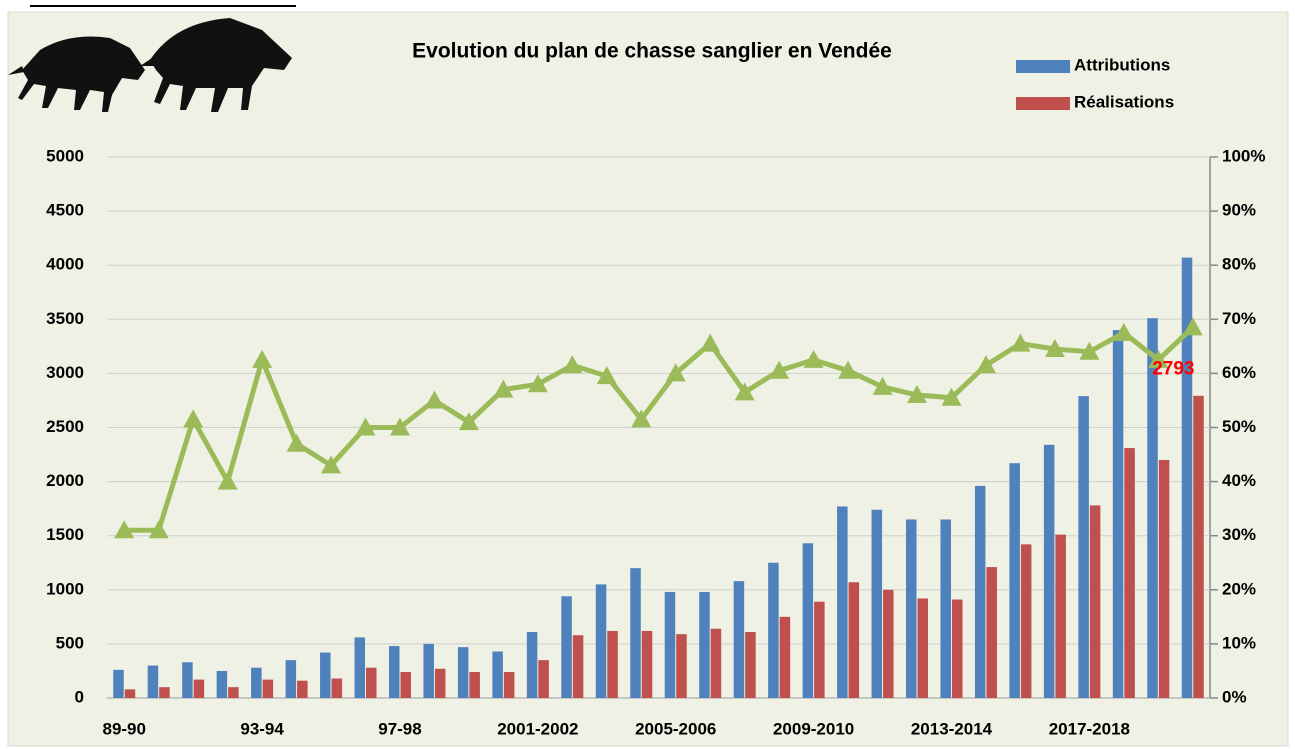 This screenshot has width=1295, height=749. Describe the element at coordinates (150, 65) in the screenshot. I see `boar-silhouettes` at that location.